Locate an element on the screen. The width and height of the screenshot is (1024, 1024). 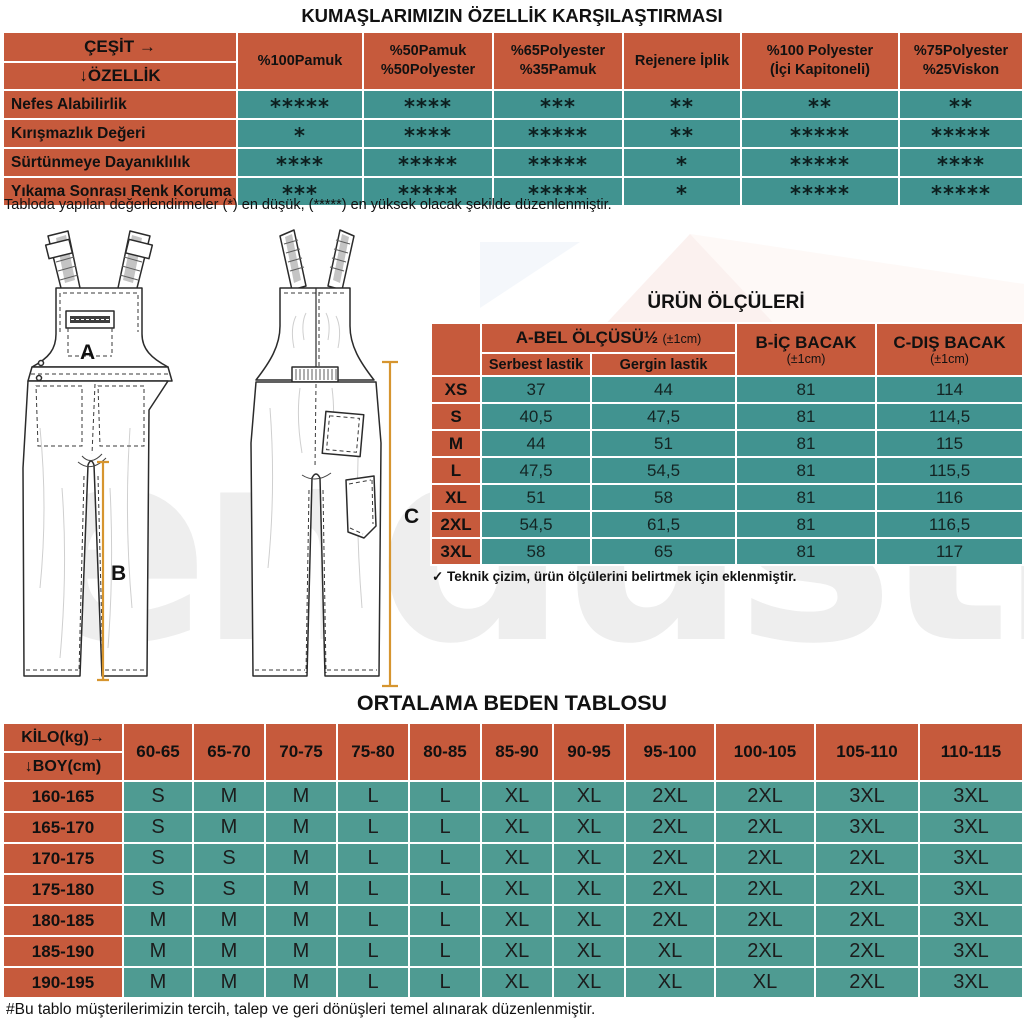
fabric-column-header: %50Pamuk %50Polyester is located at coordinates (428, 61).